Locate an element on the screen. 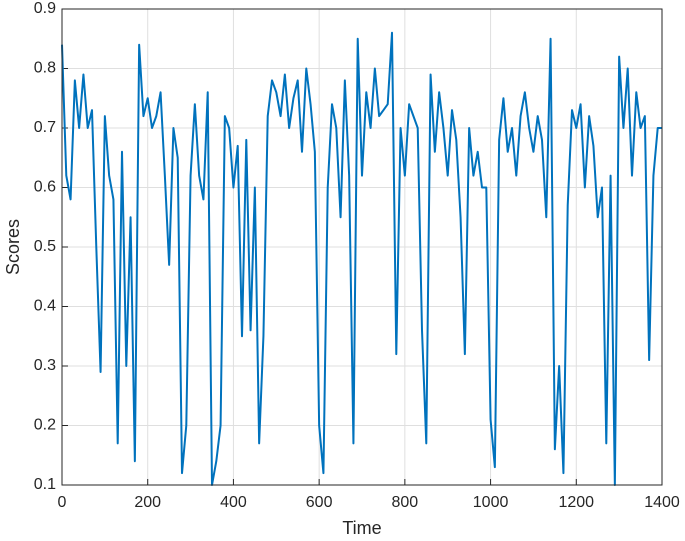 This screenshot has height=541, width=685. x-tick-label: 200 is located at coordinates (147, 502).